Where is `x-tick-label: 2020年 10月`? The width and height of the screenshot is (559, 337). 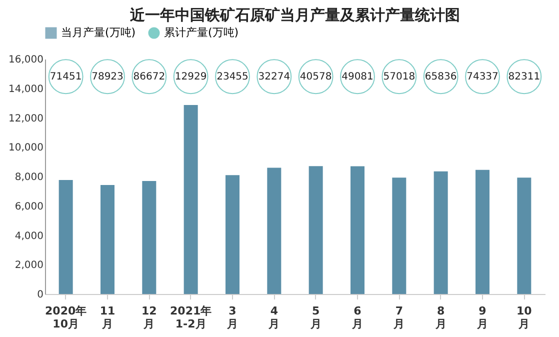
x-tick-label: 2020年 10月 is located at coordinates (66, 317).